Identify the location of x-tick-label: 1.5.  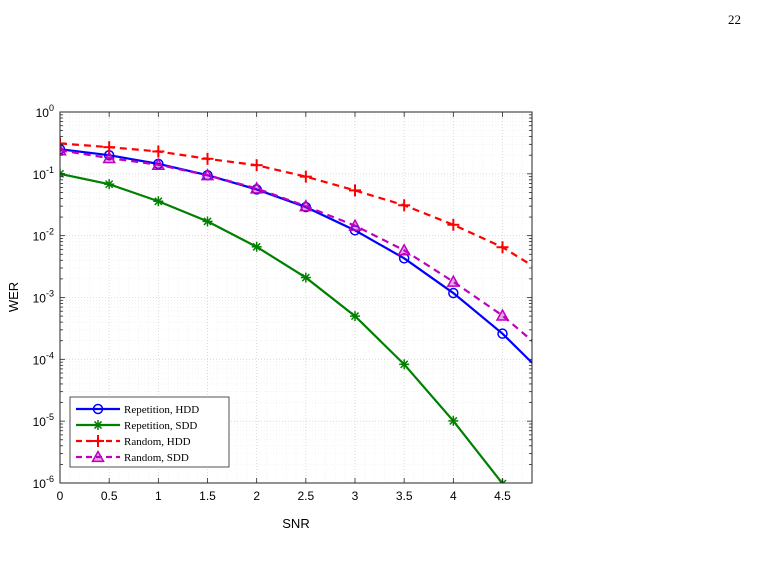
(207, 496).